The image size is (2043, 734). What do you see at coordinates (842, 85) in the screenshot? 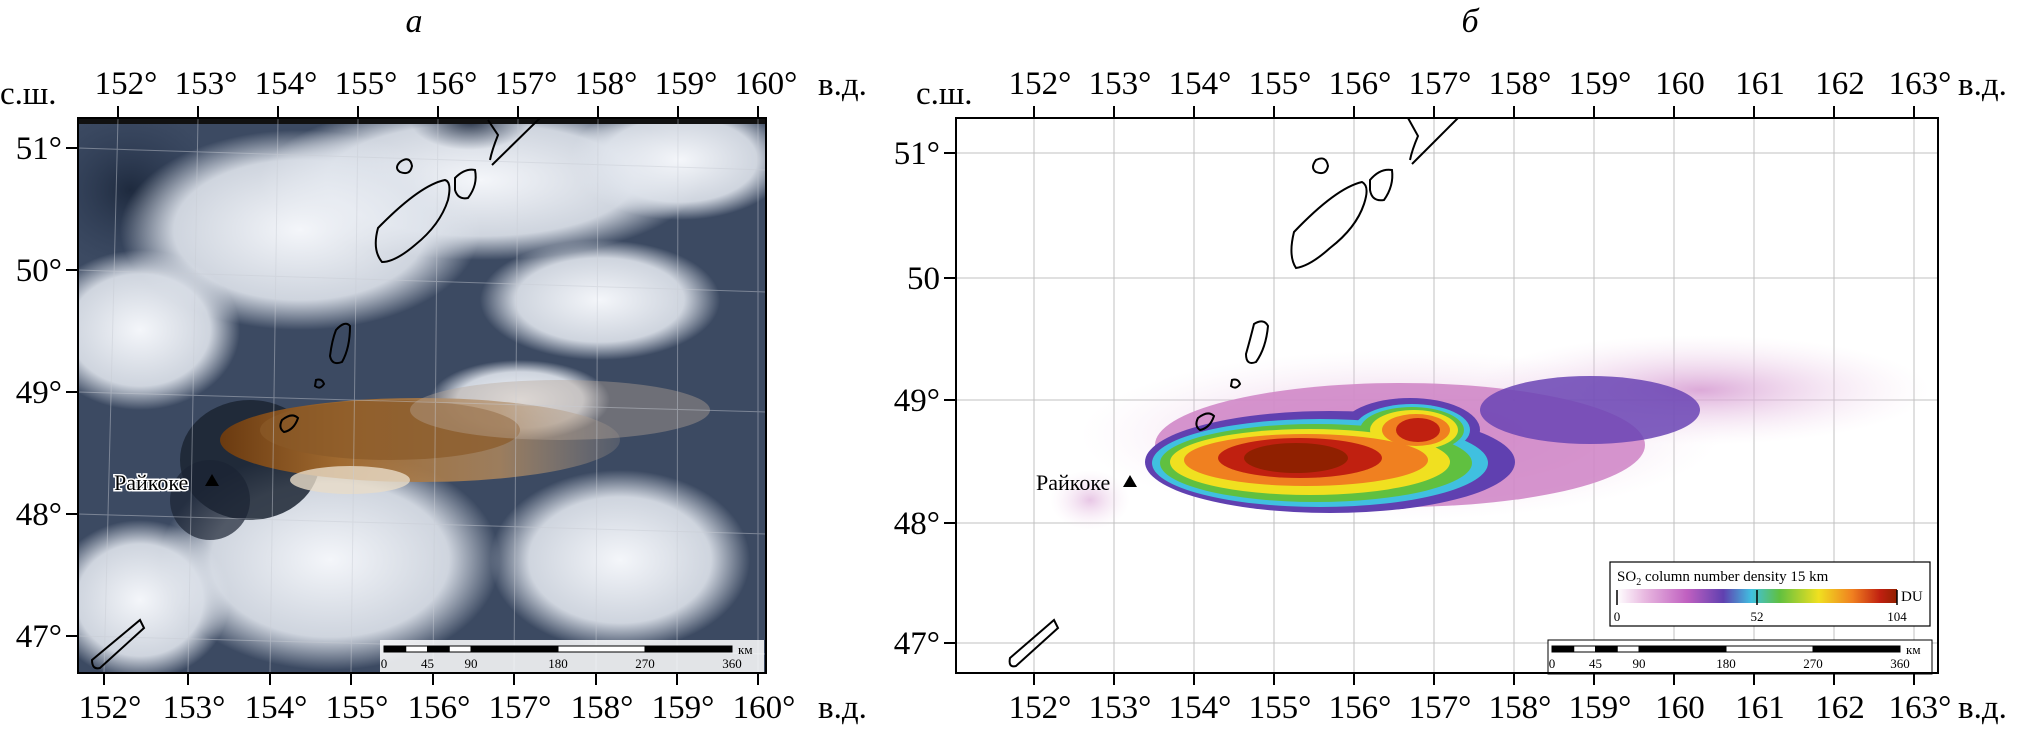
I see `panel-a-lon-unit-label-top: в.д.` at bounding box center [842, 85].